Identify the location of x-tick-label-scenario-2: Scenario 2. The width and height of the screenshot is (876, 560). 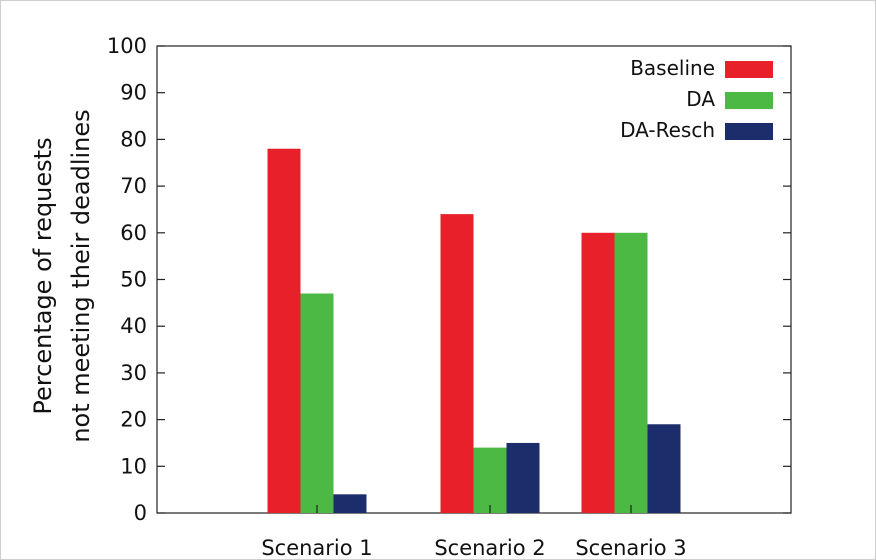
(489, 547).